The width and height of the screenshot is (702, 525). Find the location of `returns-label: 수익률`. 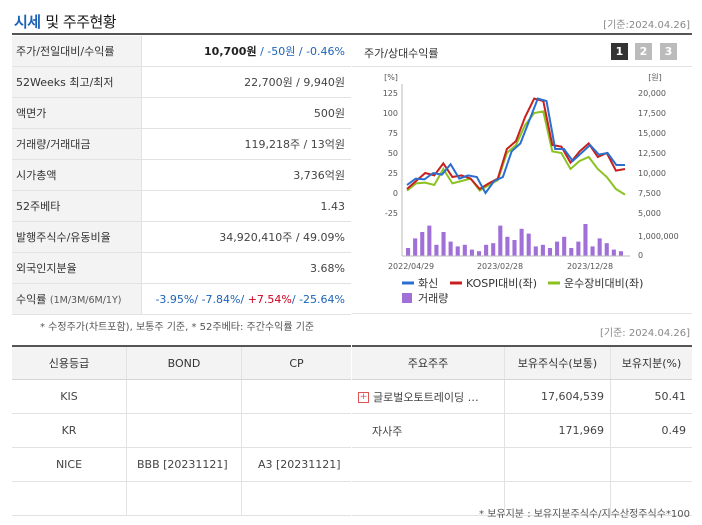

returns-label: 수익률 is located at coordinates (31, 299).